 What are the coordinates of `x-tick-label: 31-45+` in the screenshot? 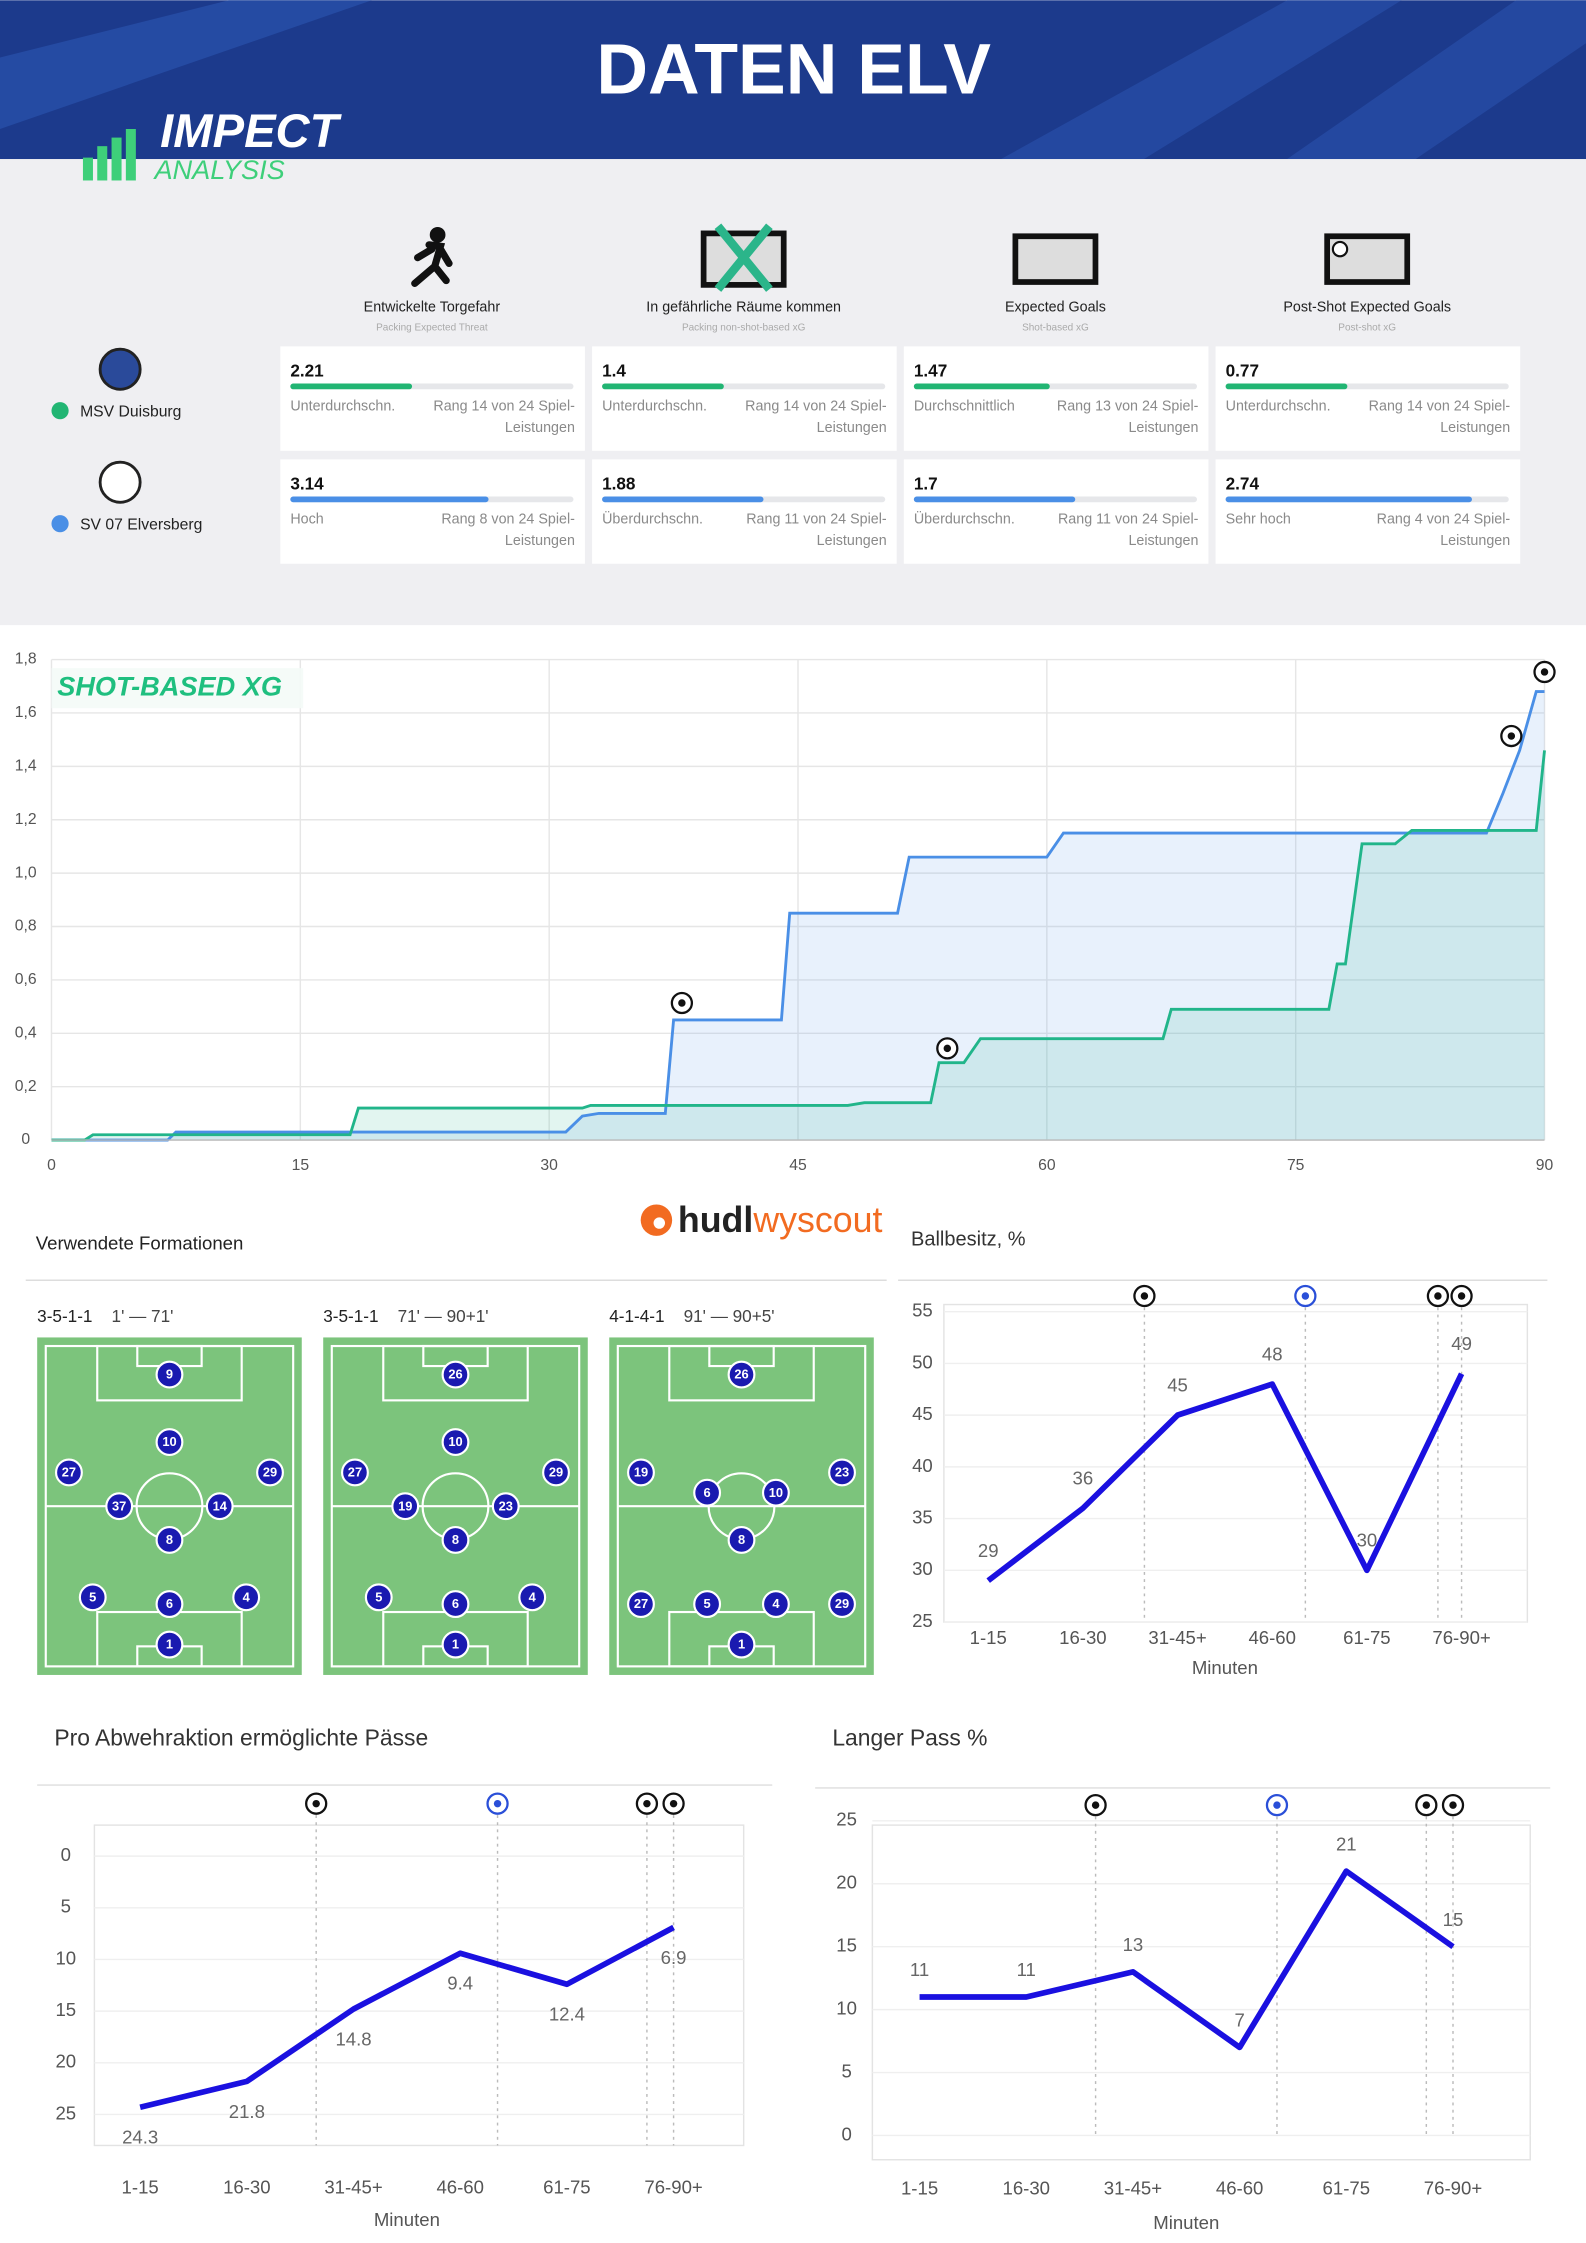 It's located at (353, 2186).